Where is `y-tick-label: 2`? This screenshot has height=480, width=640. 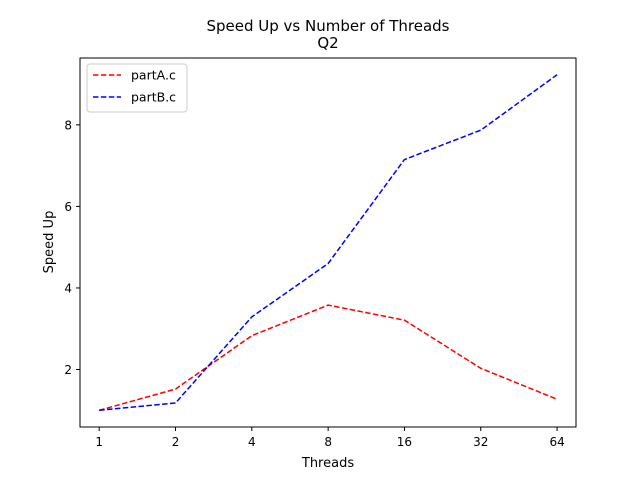 y-tick-label: 2 is located at coordinates (68, 370).